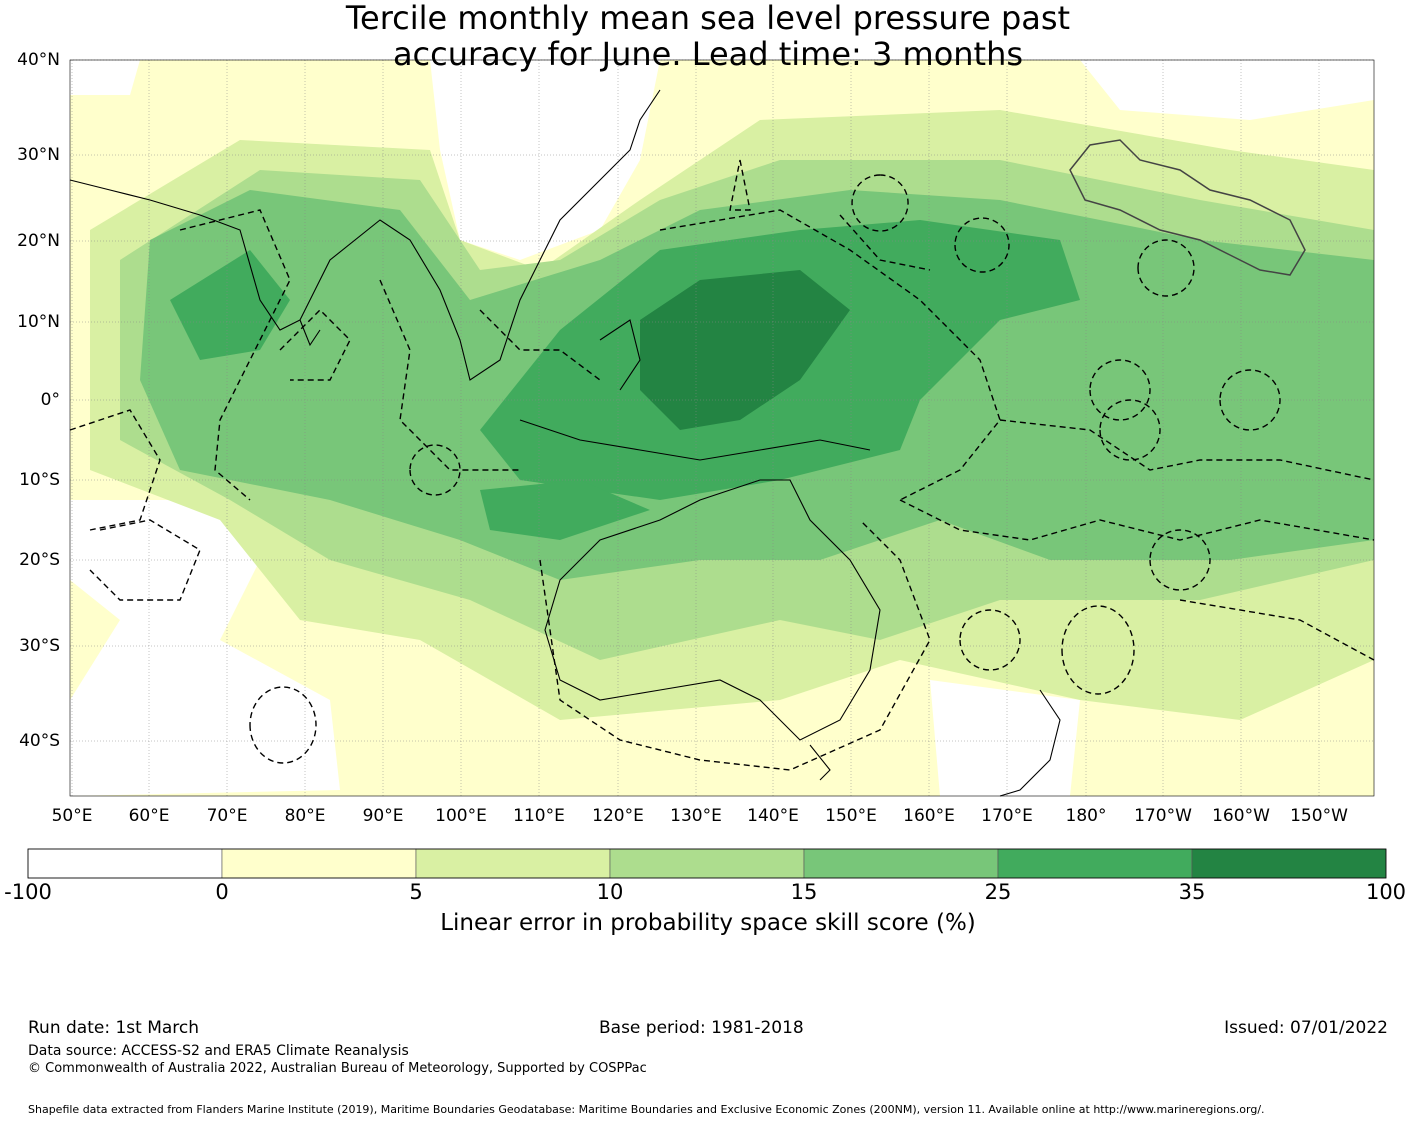 This screenshot has width=1416, height=1125. What do you see at coordinates (1086, 816) in the screenshot?
I see `lon-label: 180°` at bounding box center [1086, 816].